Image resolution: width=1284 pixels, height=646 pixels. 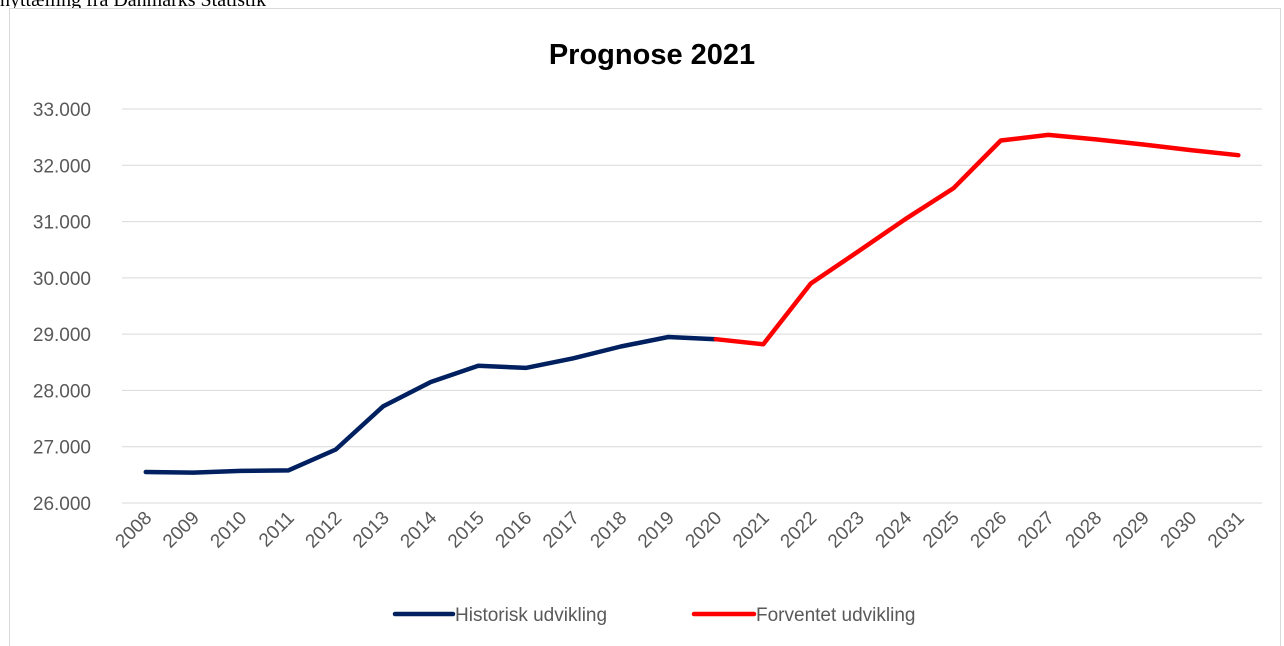 What do you see at coordinates (704, 530) in the screenshot?
I see `x-tick-label: 2020` at bounding box center [704, 530].